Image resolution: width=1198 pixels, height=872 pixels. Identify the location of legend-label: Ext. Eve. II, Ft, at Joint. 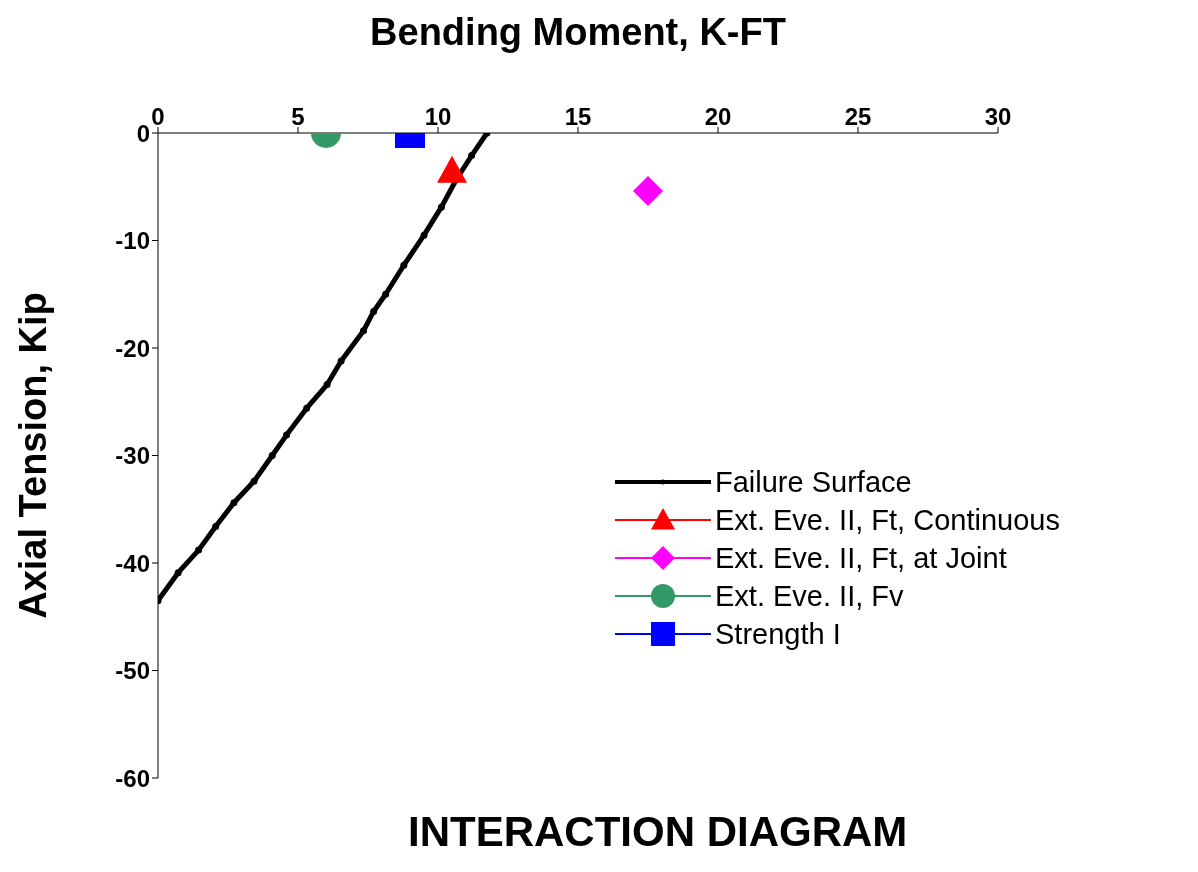
(861, 558).